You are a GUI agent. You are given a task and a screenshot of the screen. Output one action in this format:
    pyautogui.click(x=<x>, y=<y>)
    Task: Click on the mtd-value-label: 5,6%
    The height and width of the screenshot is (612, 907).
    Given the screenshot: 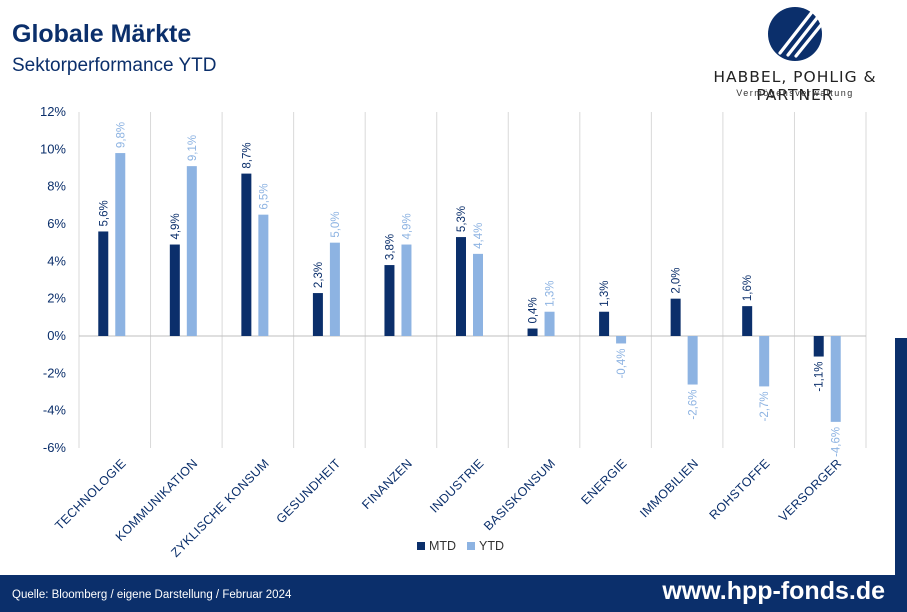 What is the action you would take?
    pyautogui.click(x=104, y=213)
    